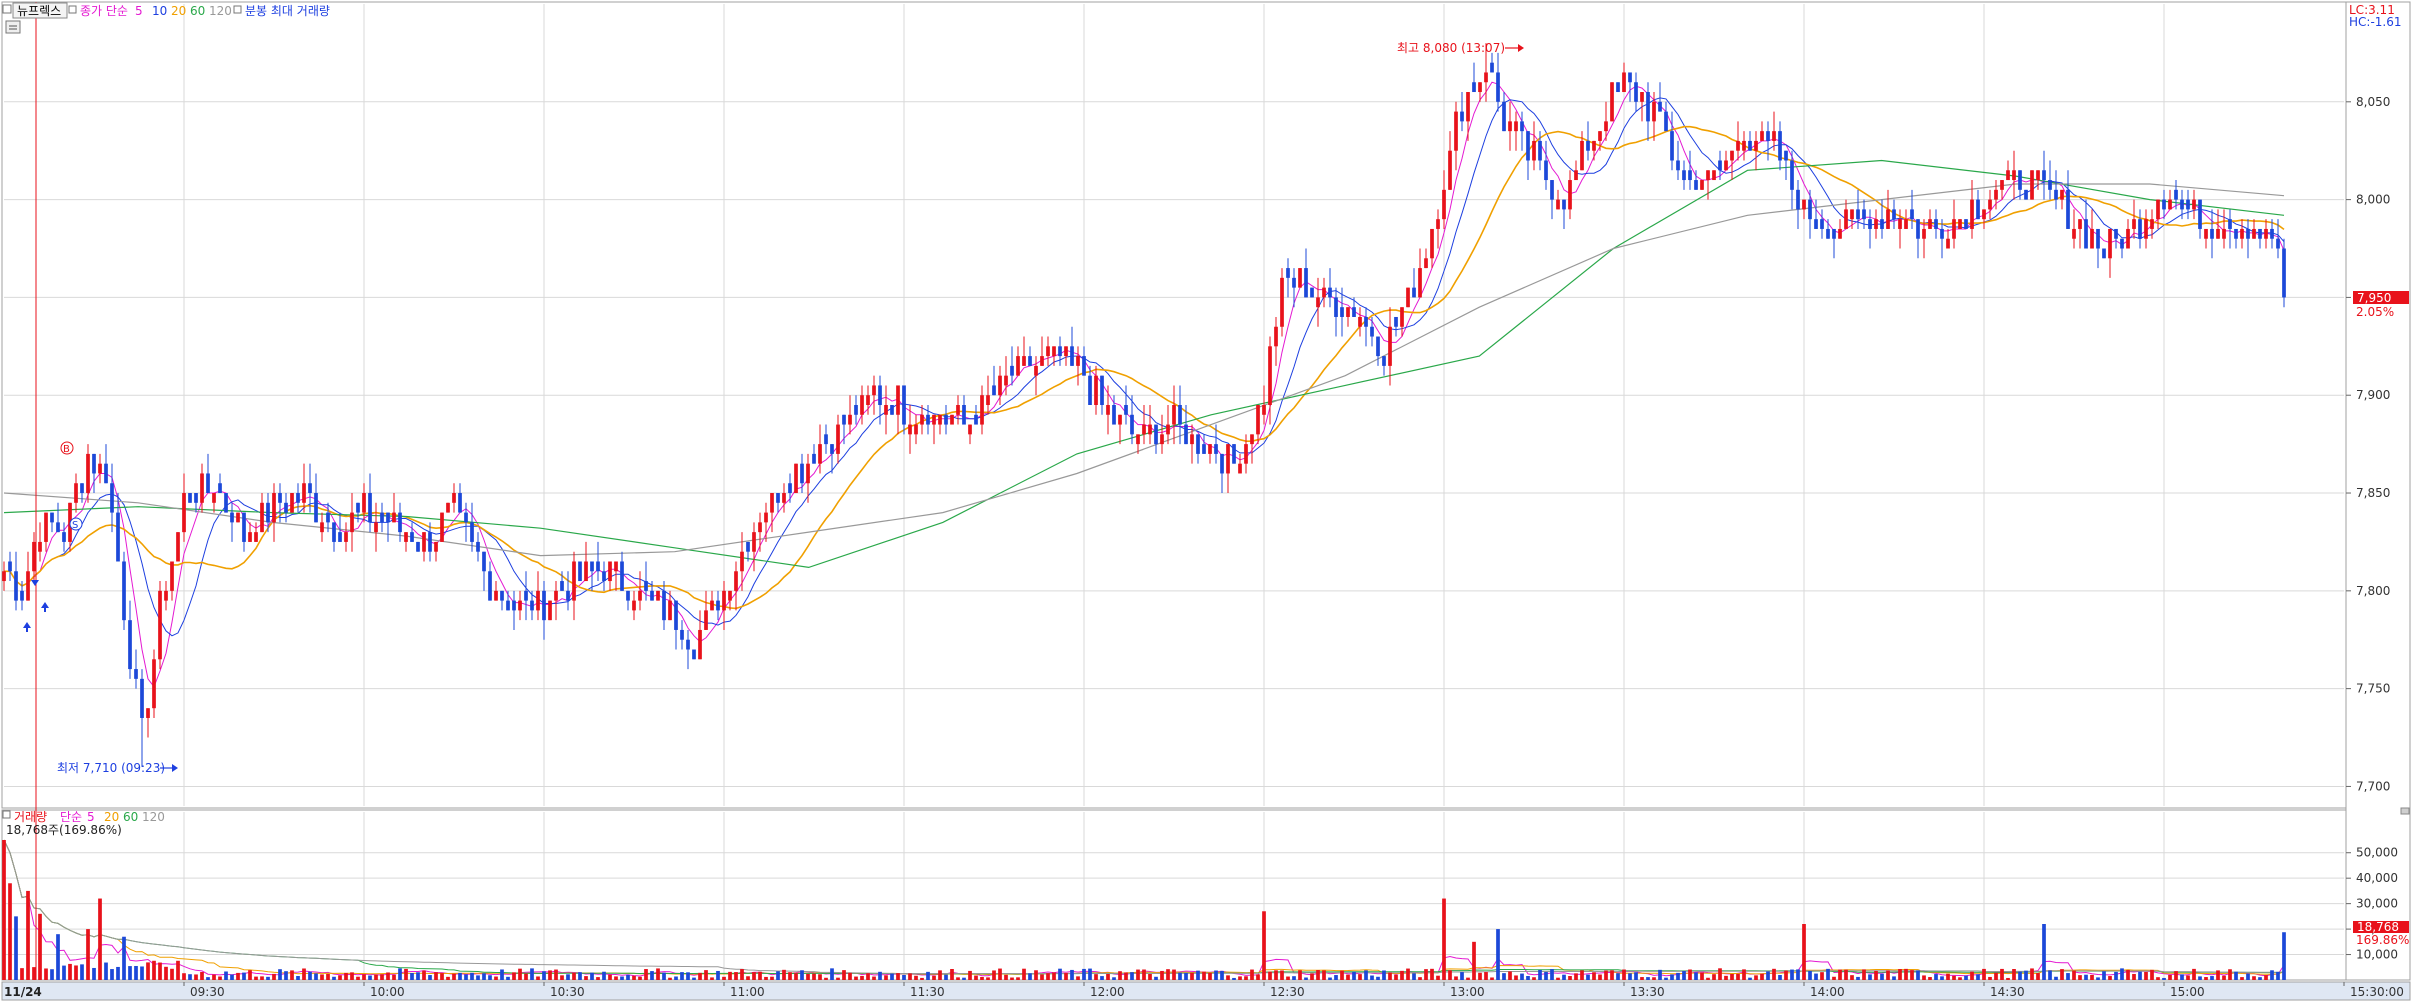 The height and width of the screenshot is (1002, 2412). I want to click on stock-name: 뉴프렉스, so click(39, 11).